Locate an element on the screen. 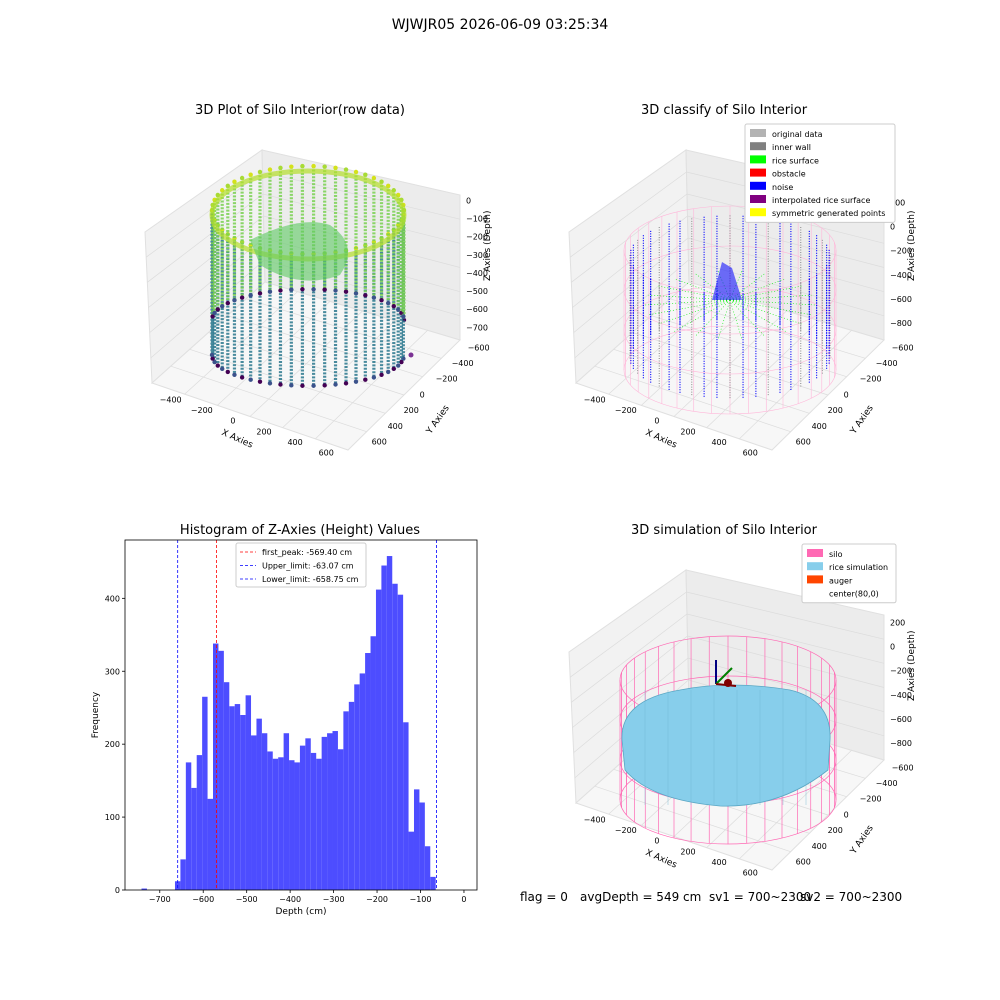 The width and height of the screenshot is (1000, 1000). z-tick-label: 200 is located at coordinates (897, 202).